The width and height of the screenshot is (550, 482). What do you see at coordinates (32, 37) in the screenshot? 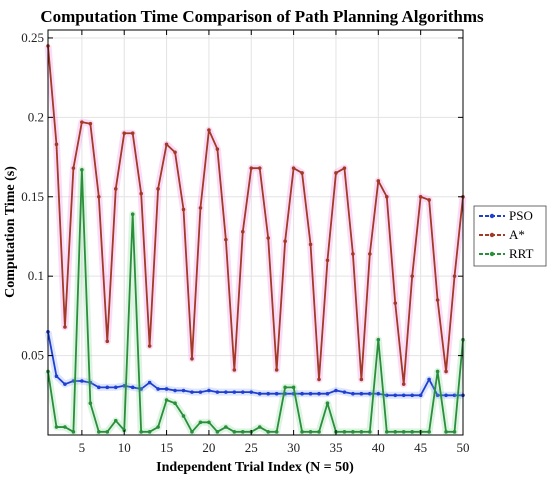
I see `y-tick-label: 0.25` at bounding box center [32, 37].